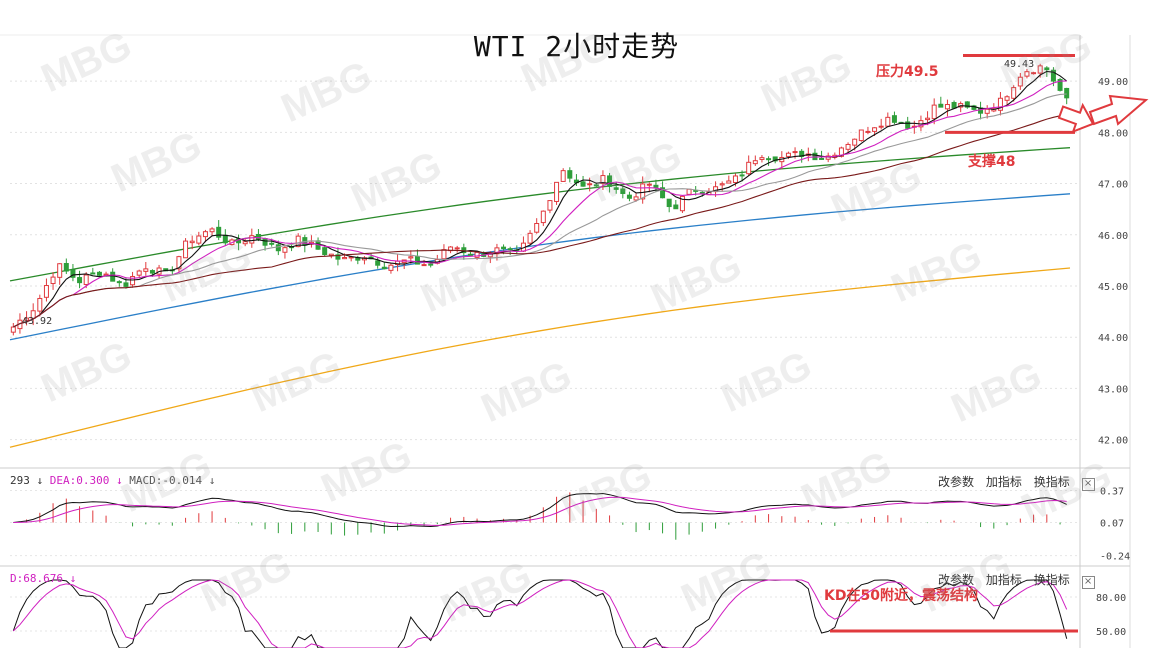  What do you see at coordinates (540, 510) in the screenshot?
I see `macd-dif-line` at bounding box center [540, 510].